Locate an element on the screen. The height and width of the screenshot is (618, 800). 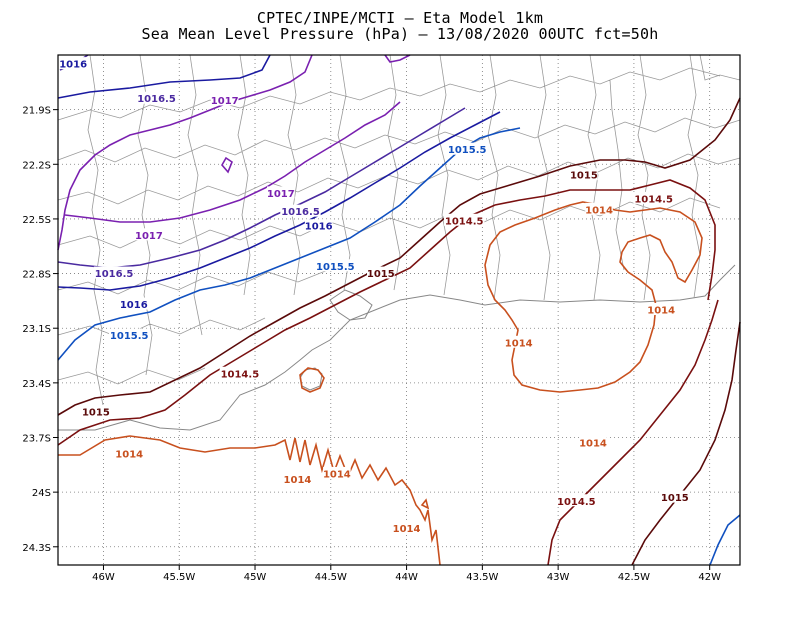
x-tick-label-3: 44.5W is located at coordinates (331, 577).